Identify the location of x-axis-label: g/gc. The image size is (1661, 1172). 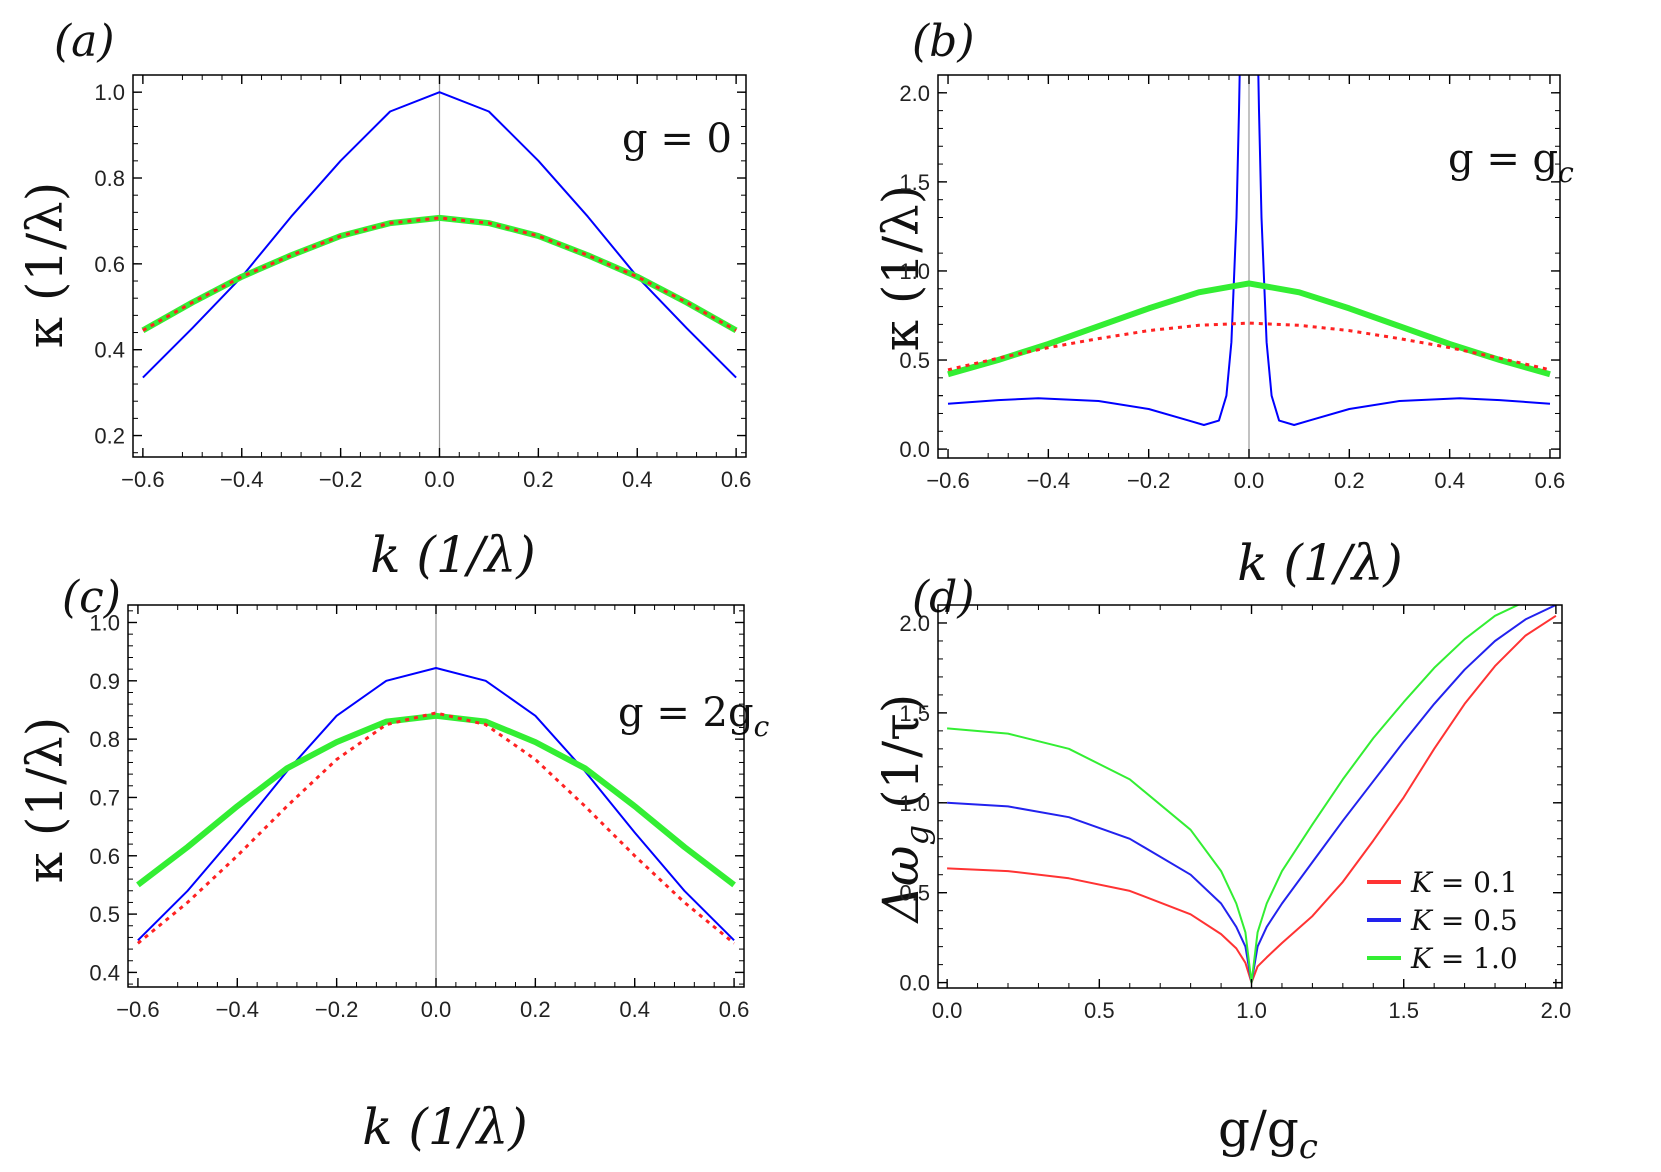
(1268, 1133).